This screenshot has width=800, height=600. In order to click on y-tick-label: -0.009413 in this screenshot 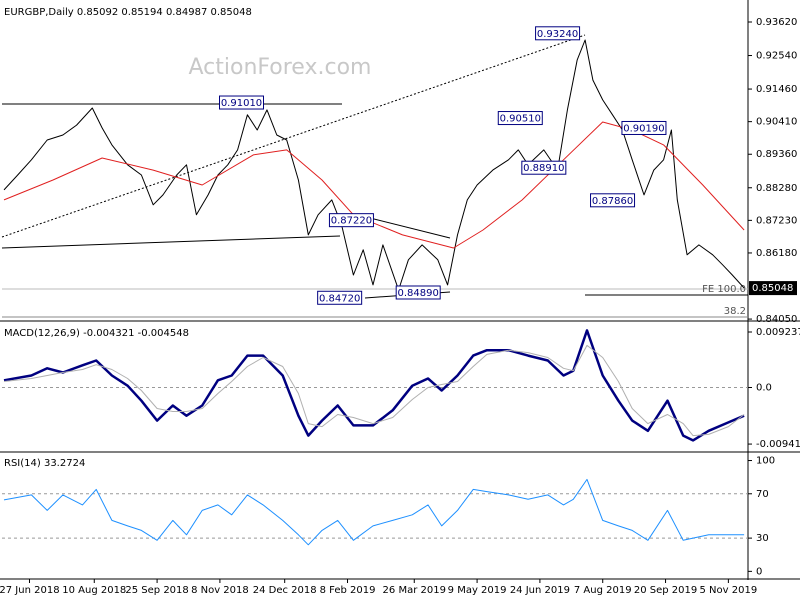, I will do `click(778, 444)`.